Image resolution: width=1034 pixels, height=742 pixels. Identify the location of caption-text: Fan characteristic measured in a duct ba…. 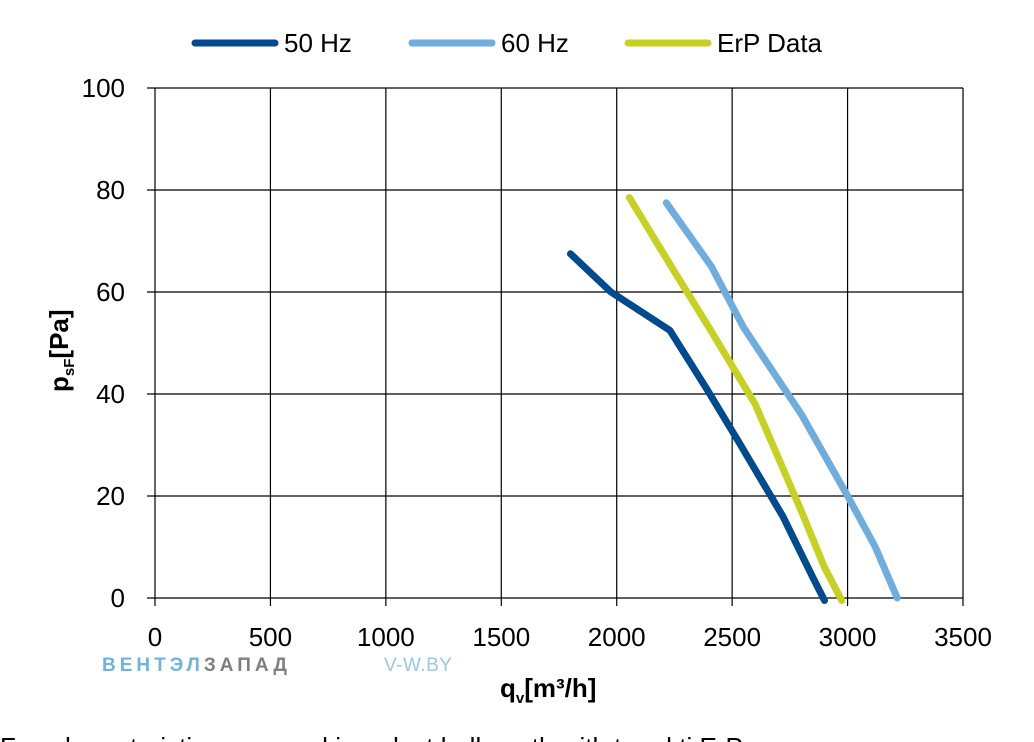
(371, 737).